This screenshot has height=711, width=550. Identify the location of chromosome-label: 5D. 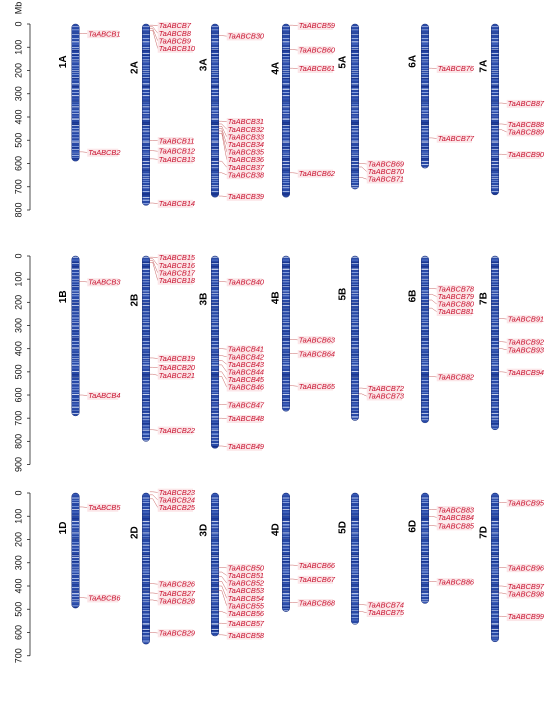
(343, 527).